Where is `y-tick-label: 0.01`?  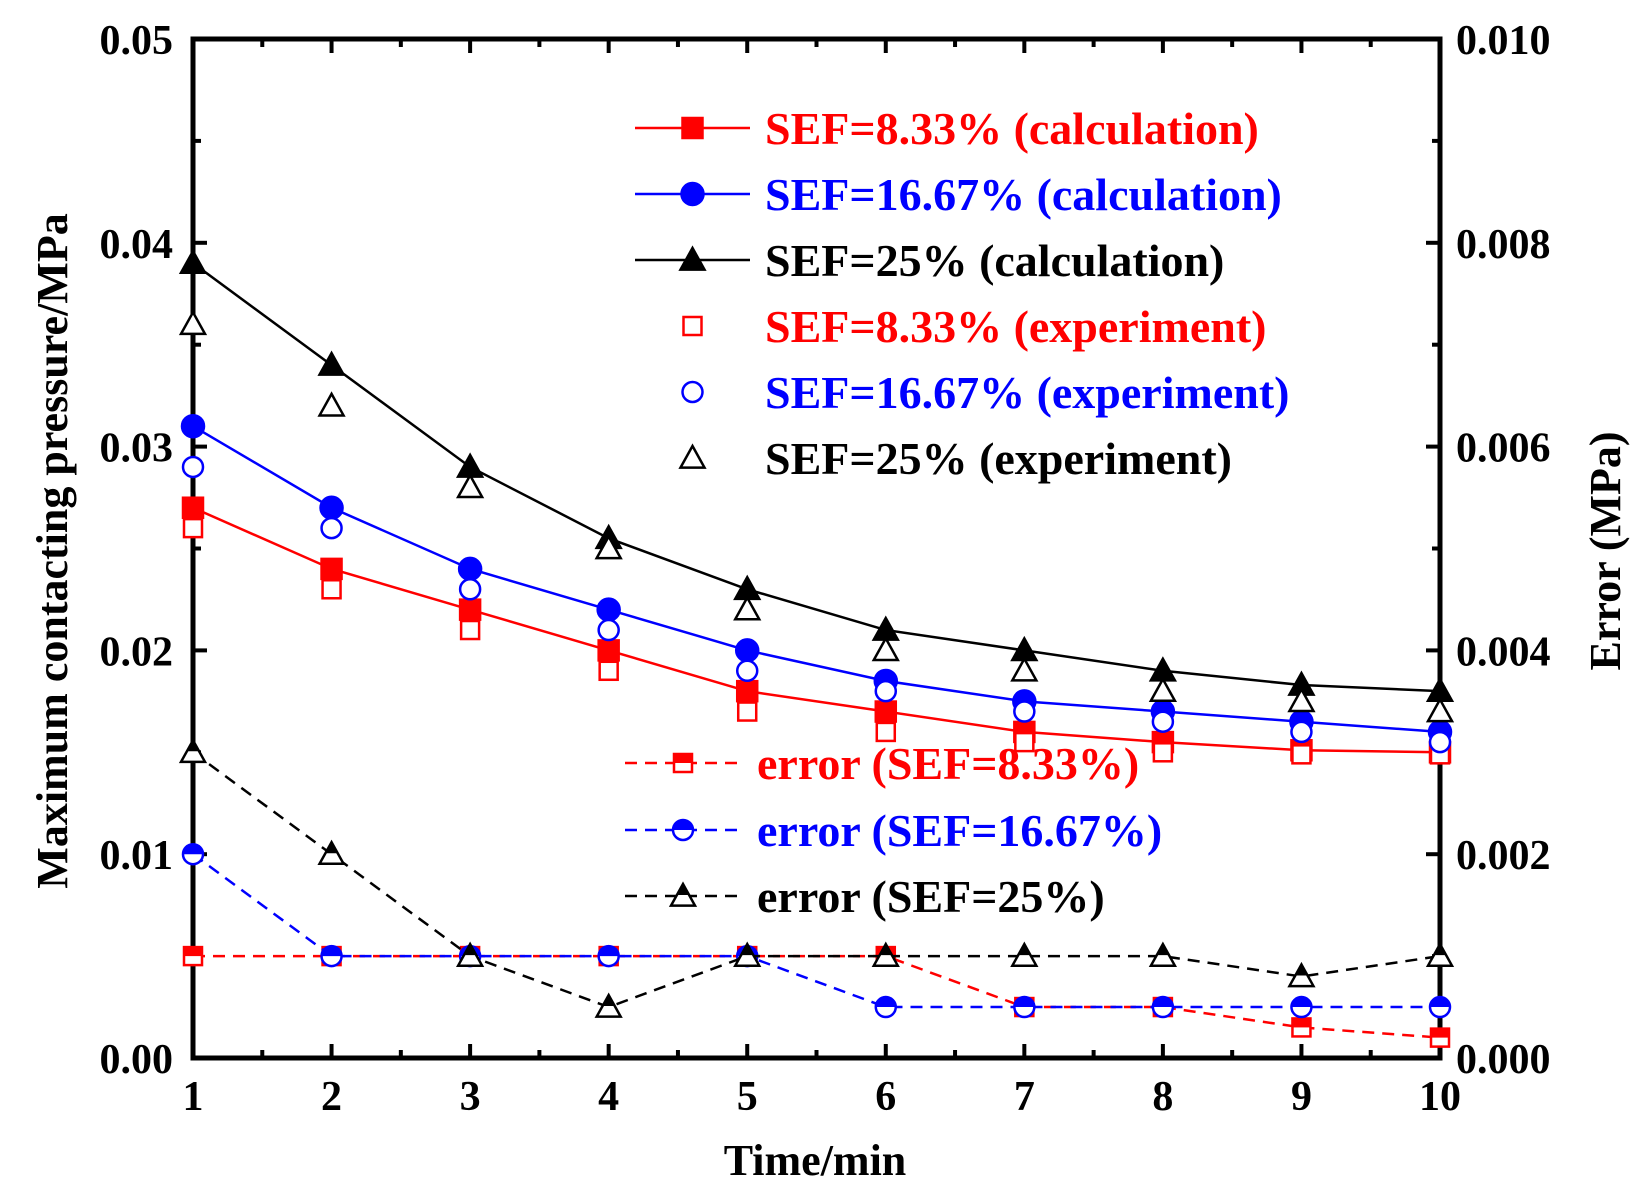
y-tick-label: 0.01 is located at coordinates (137, 856).